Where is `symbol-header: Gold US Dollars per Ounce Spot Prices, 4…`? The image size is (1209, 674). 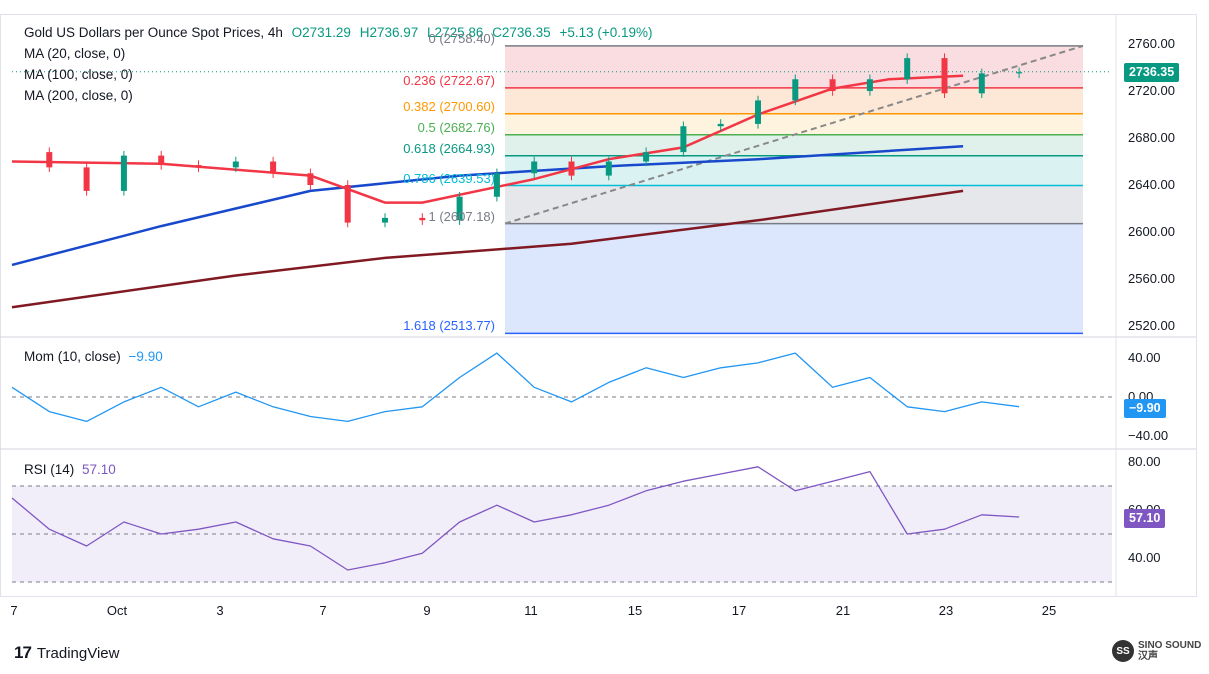
symbol-header: Gold US Dollars per Ounce Spot Prices, 4… is located at coordinates (341, 33).